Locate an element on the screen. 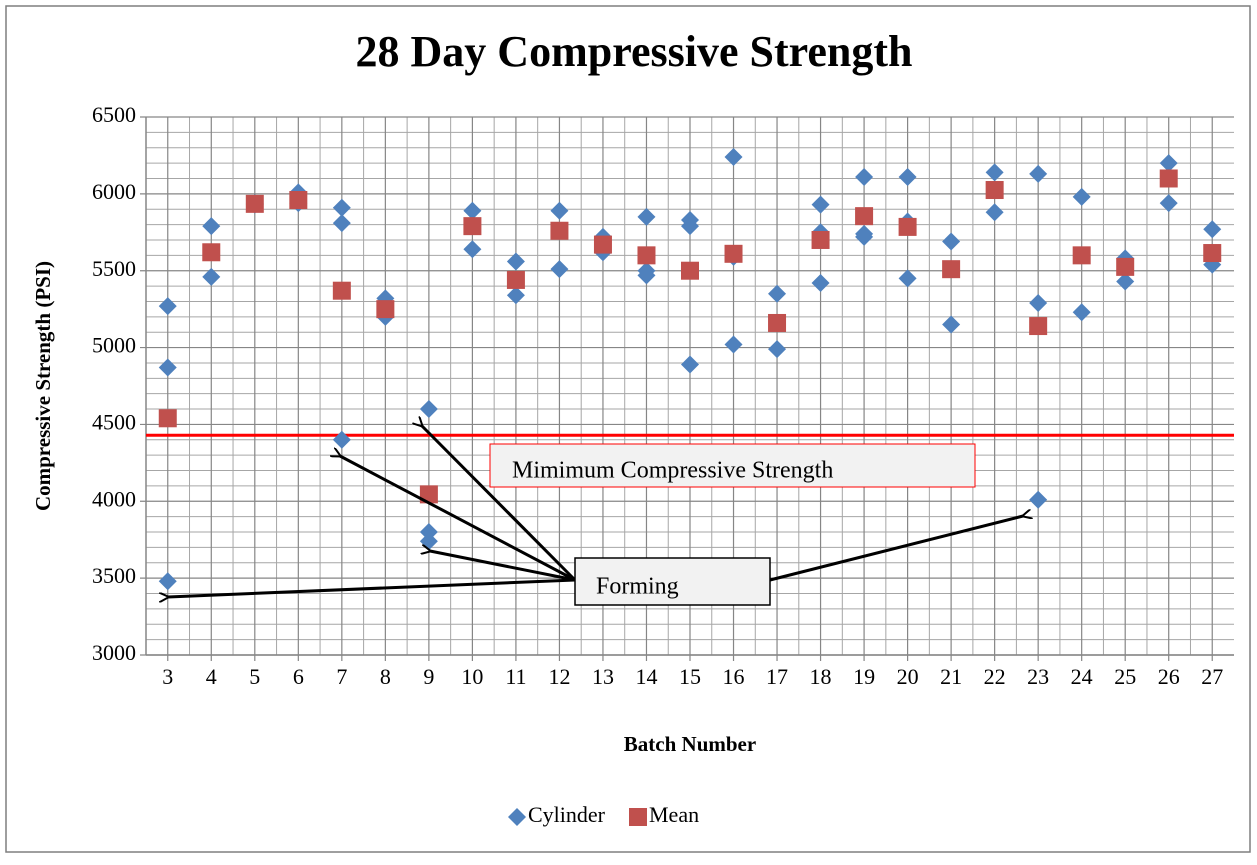 Image resolution: width=1257 pixels, height=865 pixels. x-tick-label: 11 is located at coordinates (515, 676).